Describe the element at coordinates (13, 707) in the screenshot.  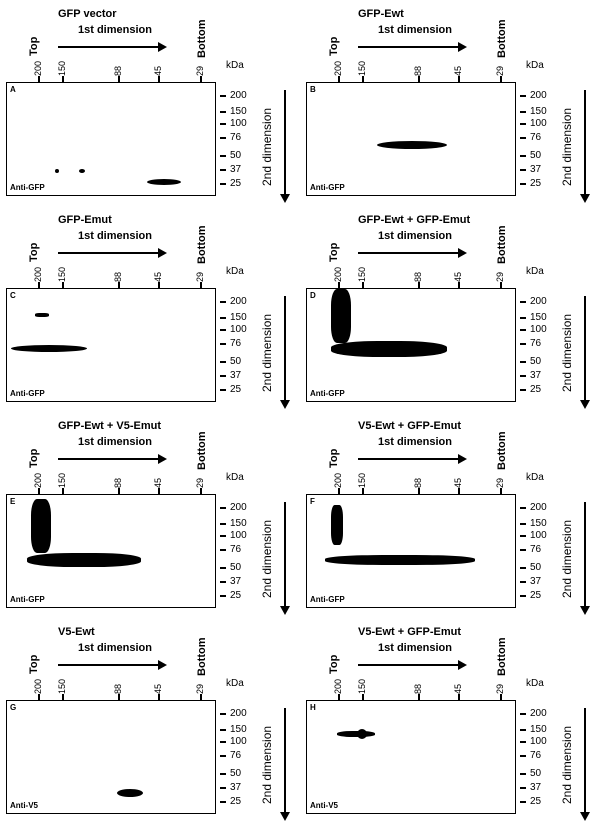
I see `panel-letter: G` at that location.